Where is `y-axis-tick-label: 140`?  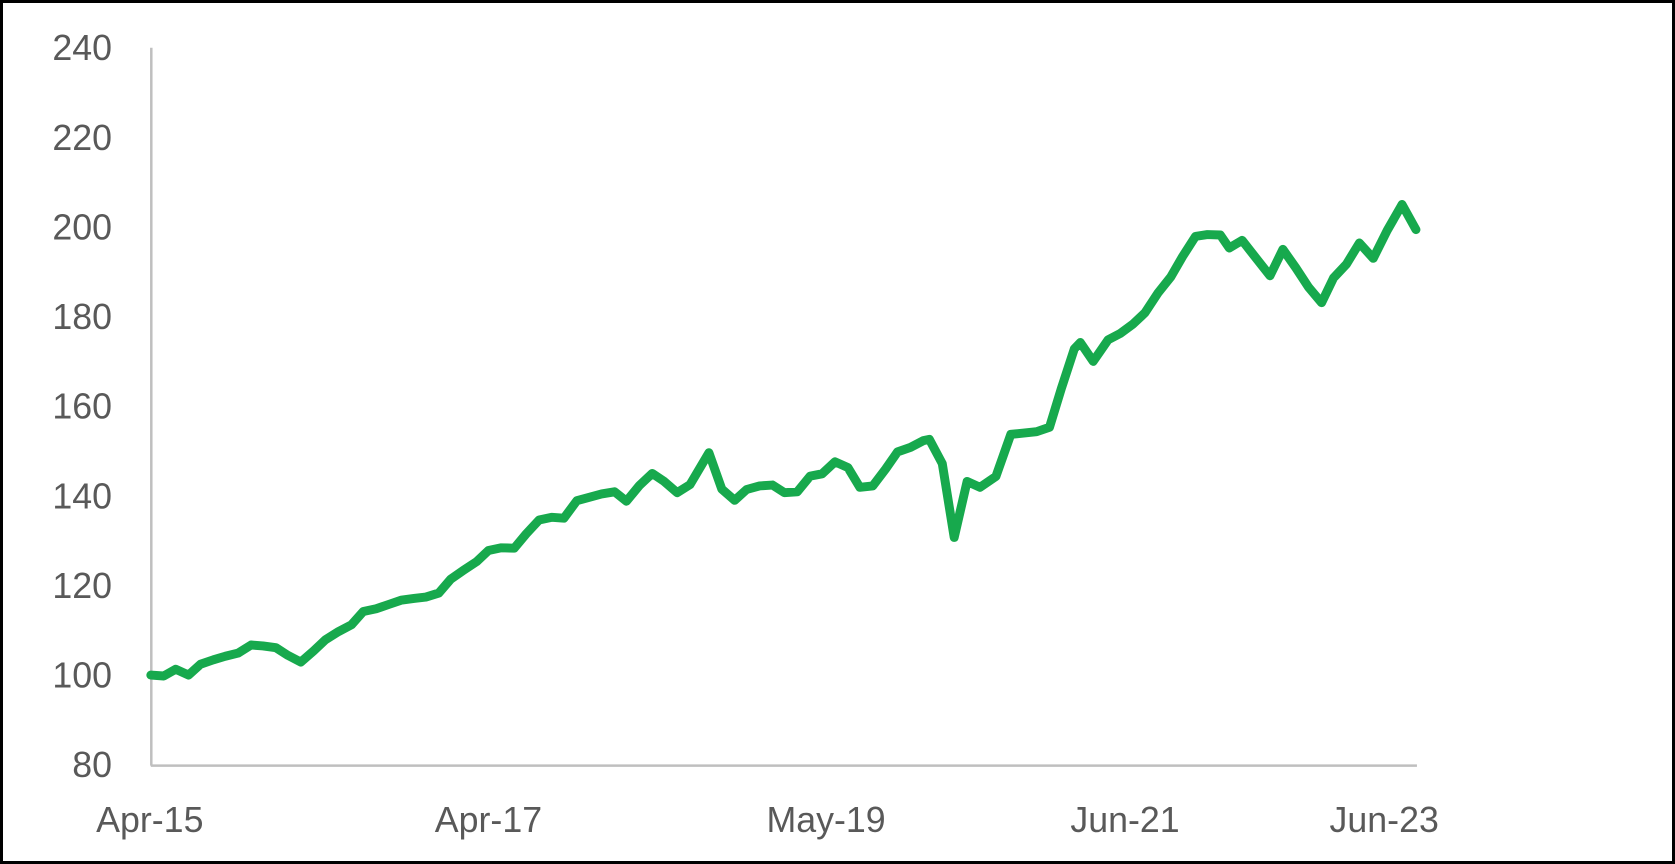 y-axis-tick-label: 140 is located at coordinates (82, 496).